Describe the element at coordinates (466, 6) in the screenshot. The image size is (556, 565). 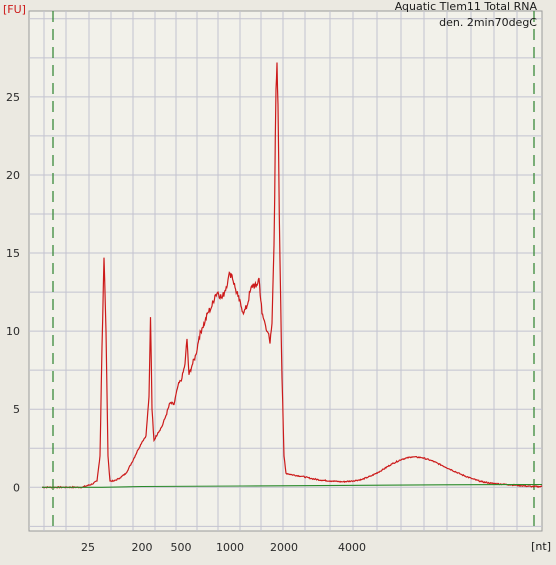
I see `chart-title: Aquatic Tlem11 Total RNA` at that location.